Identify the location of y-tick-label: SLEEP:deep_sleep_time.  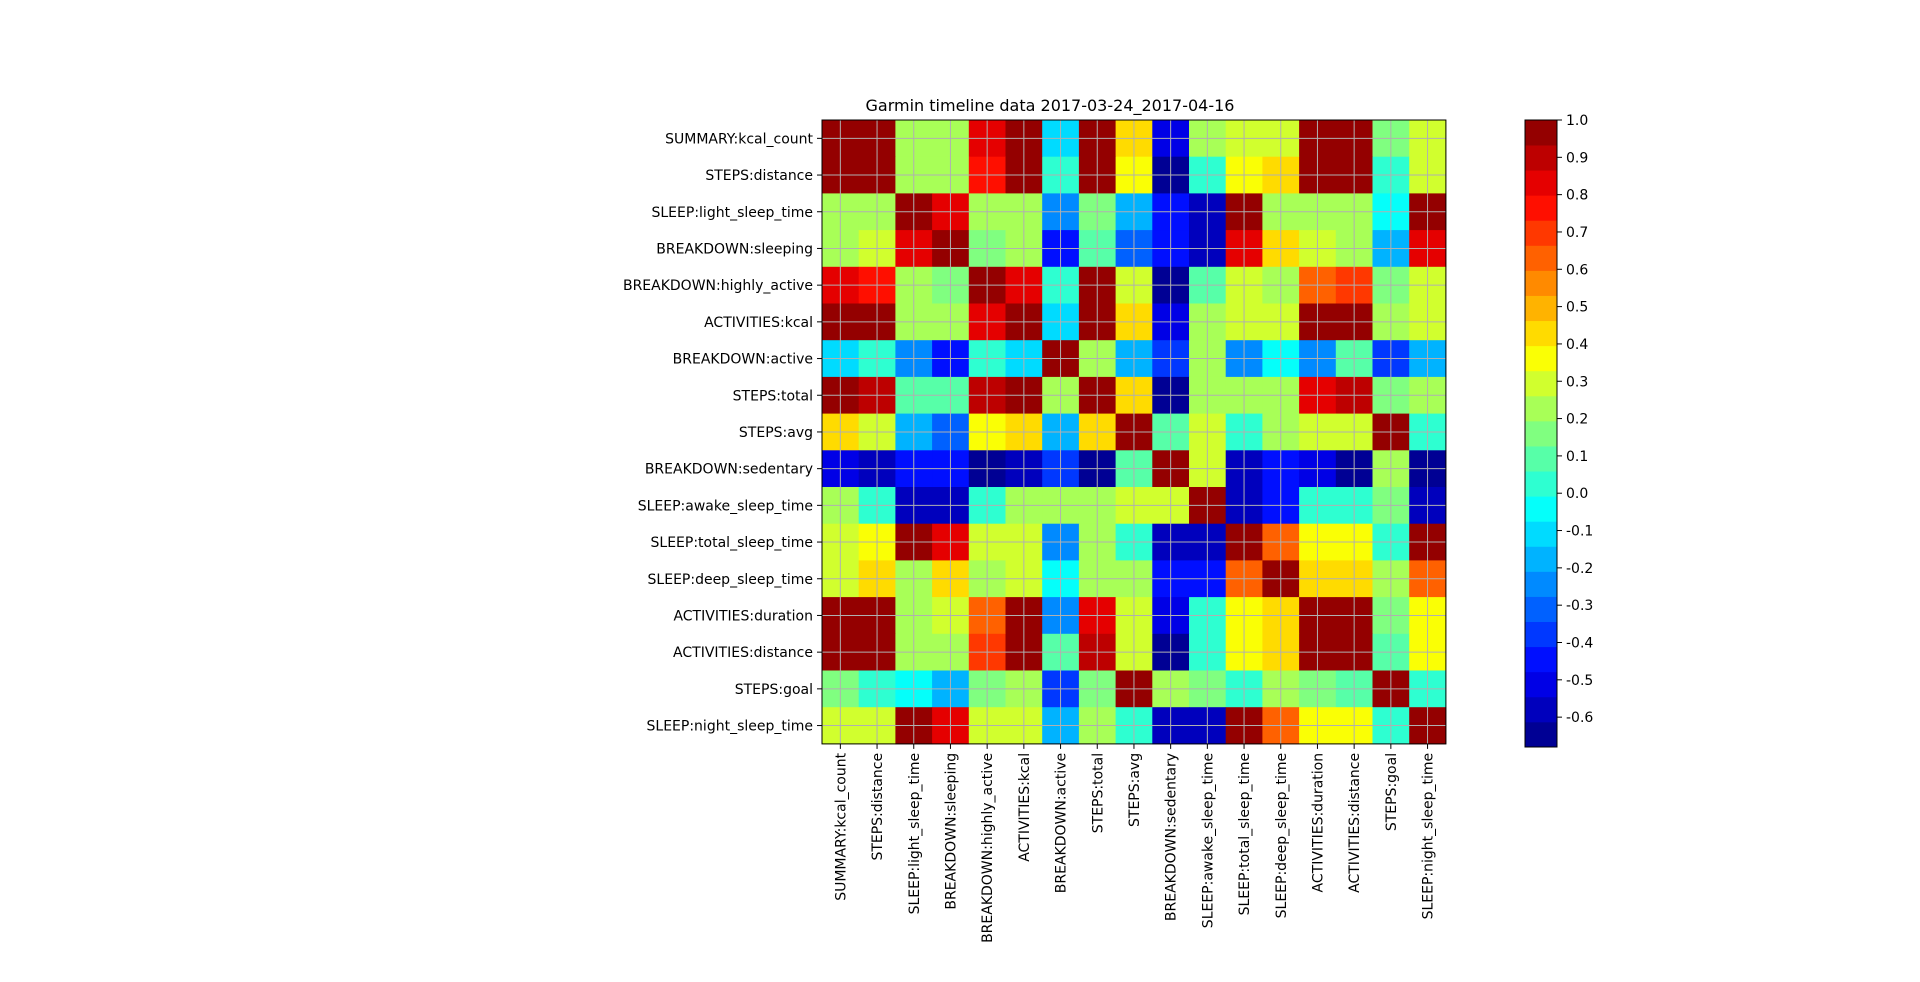
(730, 580).